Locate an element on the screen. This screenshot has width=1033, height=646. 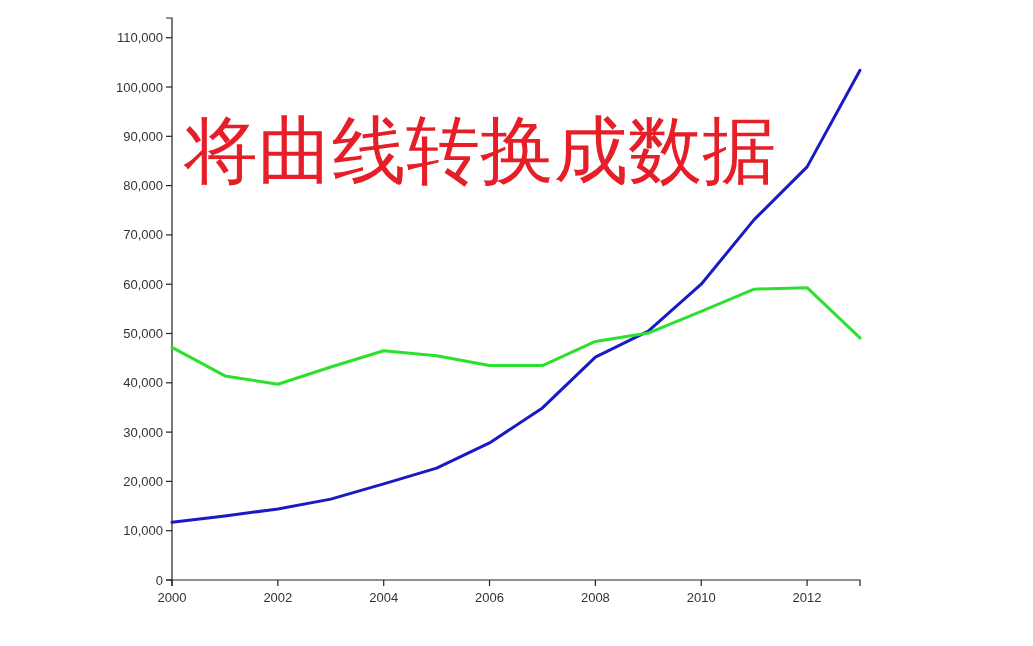
y-tick-label: 10,000 is located at coordinates (143, 531).